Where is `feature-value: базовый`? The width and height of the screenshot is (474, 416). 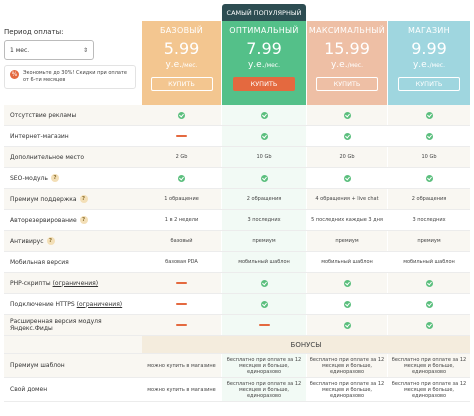 feature-value: базовый is located at coordinates (181, 241).